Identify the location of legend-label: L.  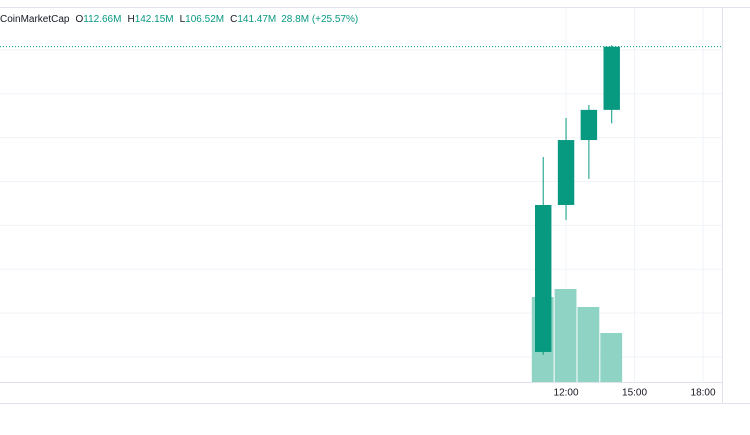
(183, 19).